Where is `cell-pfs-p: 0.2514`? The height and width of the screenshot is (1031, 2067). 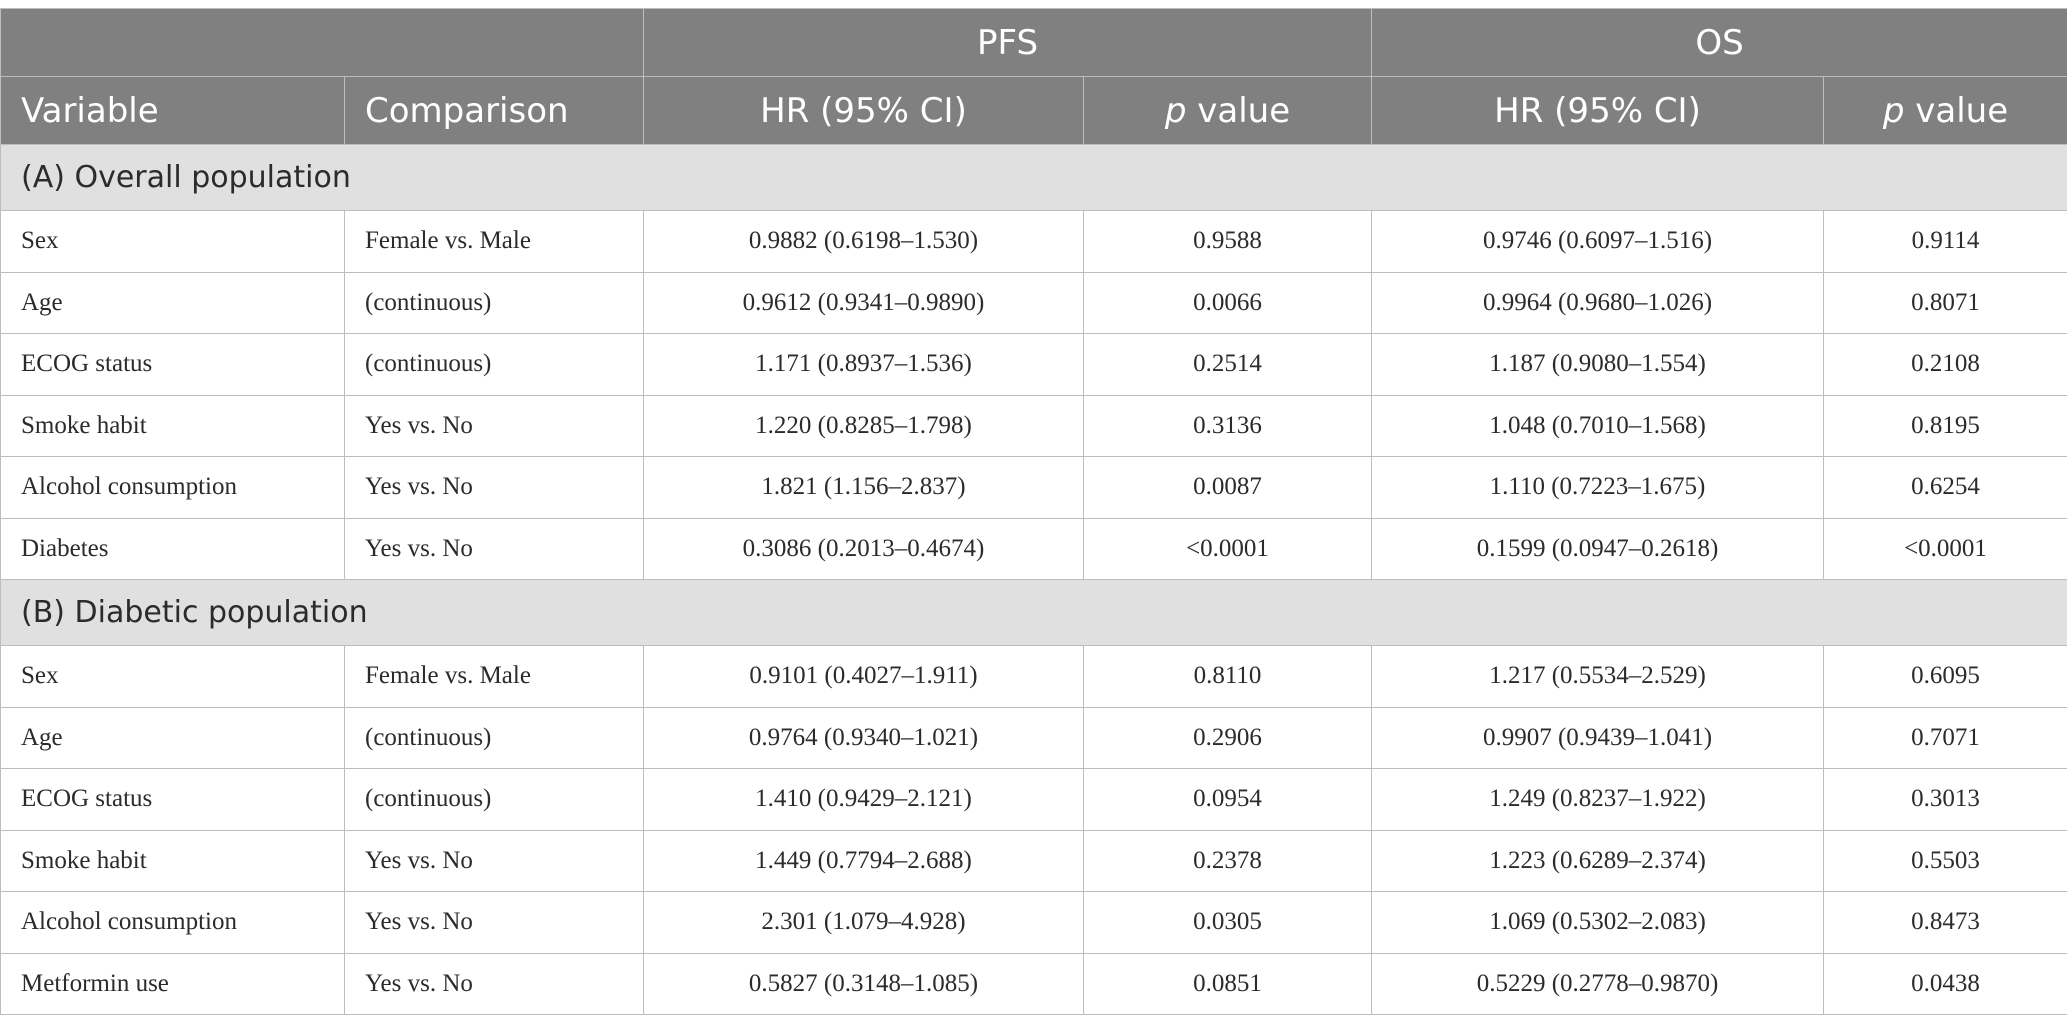
cell-pfs-p: 0.2514 is located at coordinates (1227, 364).